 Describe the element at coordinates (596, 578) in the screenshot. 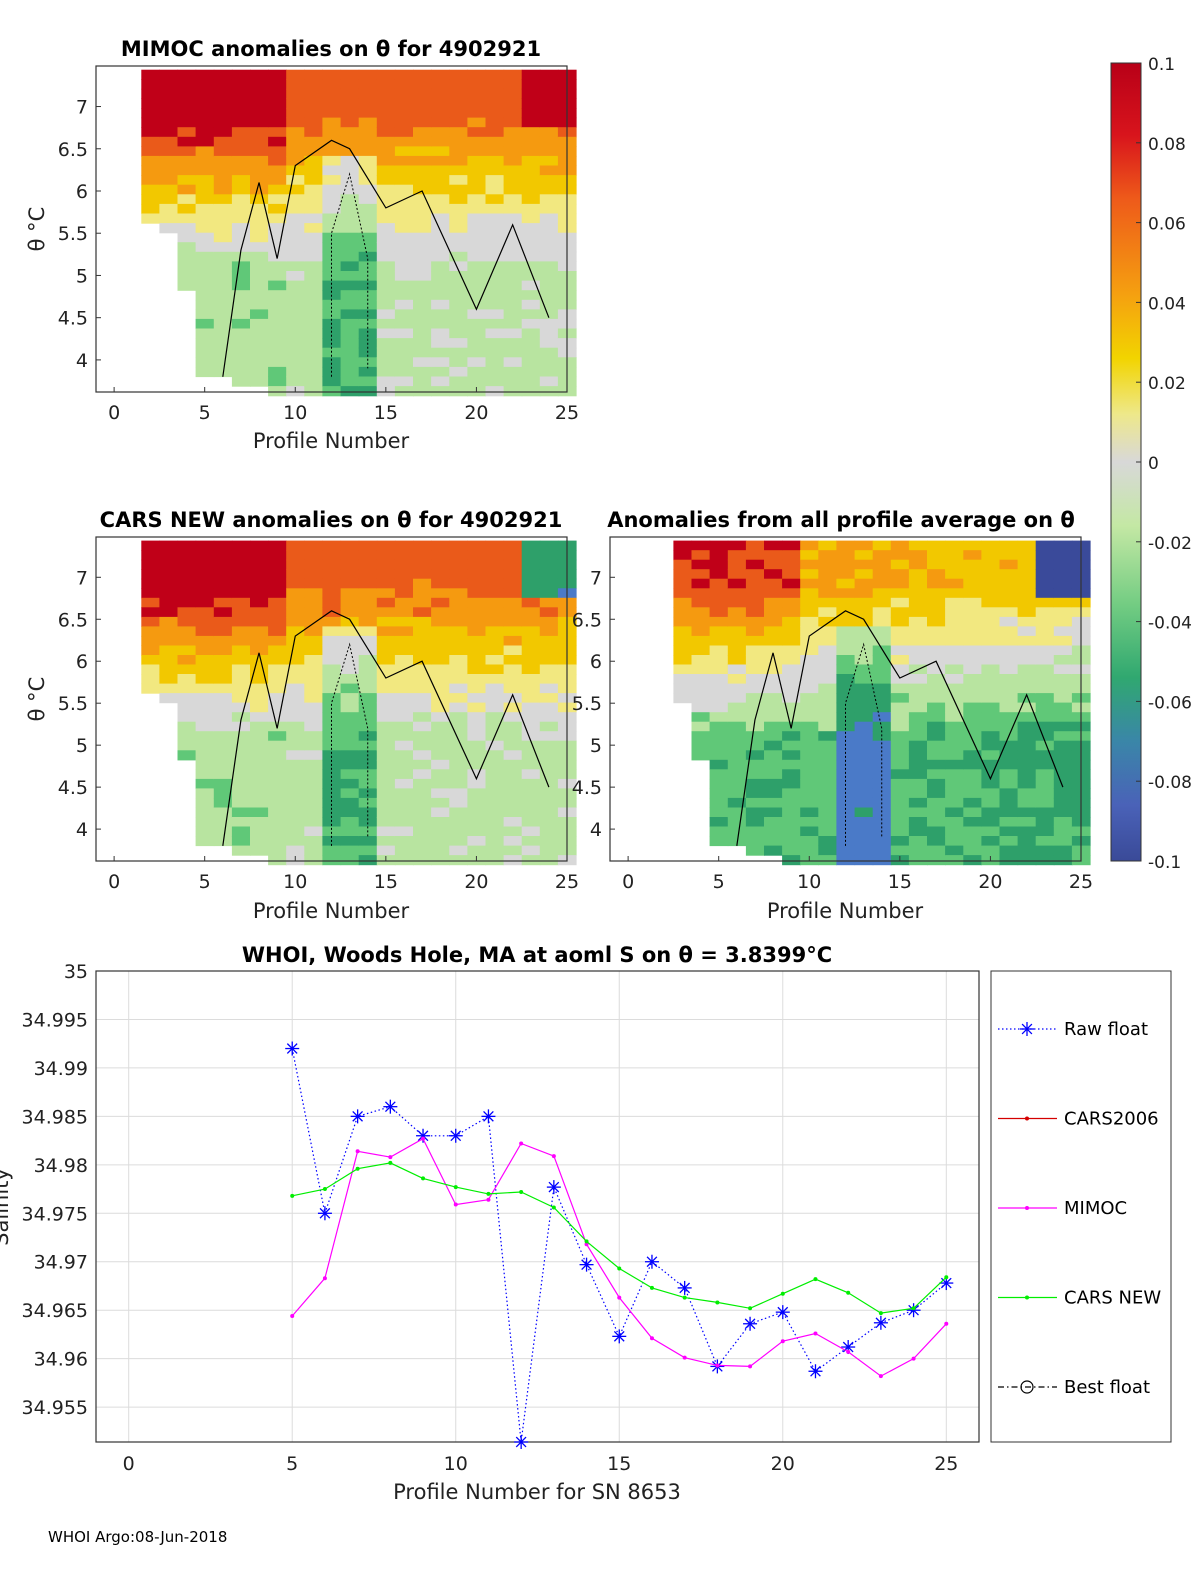

I see `y-tick-label: 7` at that location.